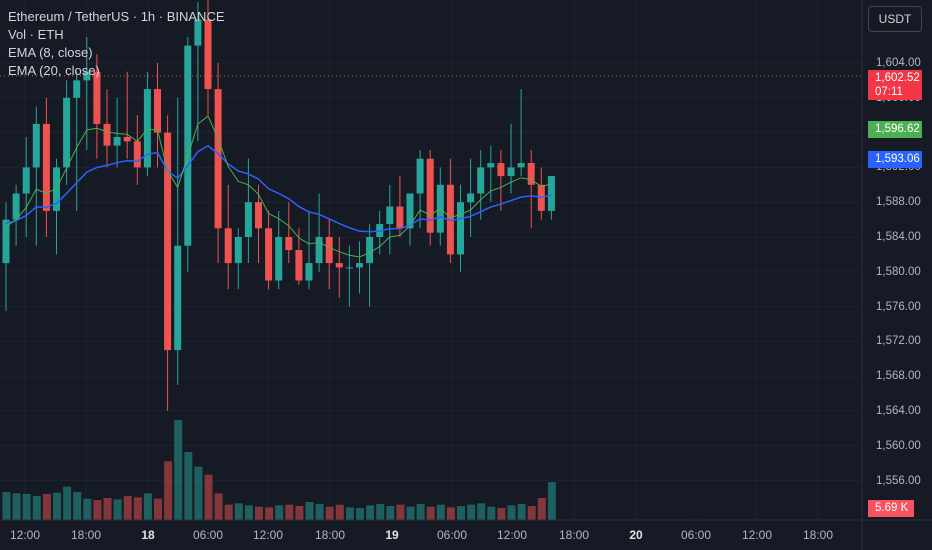 This screenshot has height=550, width=932. I want to click on volume-label: Vol · ETH, so click(36, 34).